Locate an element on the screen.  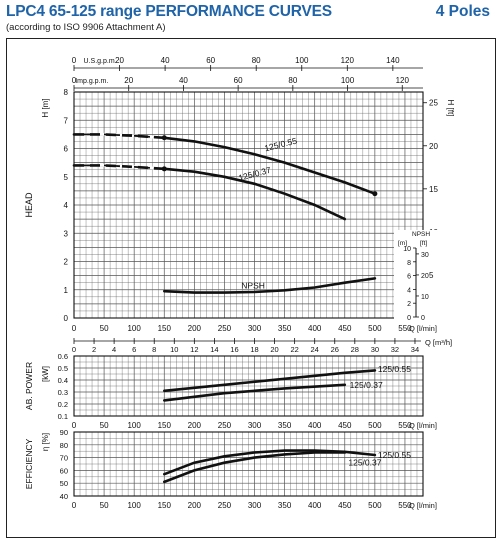
usgpm-tick-label: 120 is located at coordinates (348, 60).